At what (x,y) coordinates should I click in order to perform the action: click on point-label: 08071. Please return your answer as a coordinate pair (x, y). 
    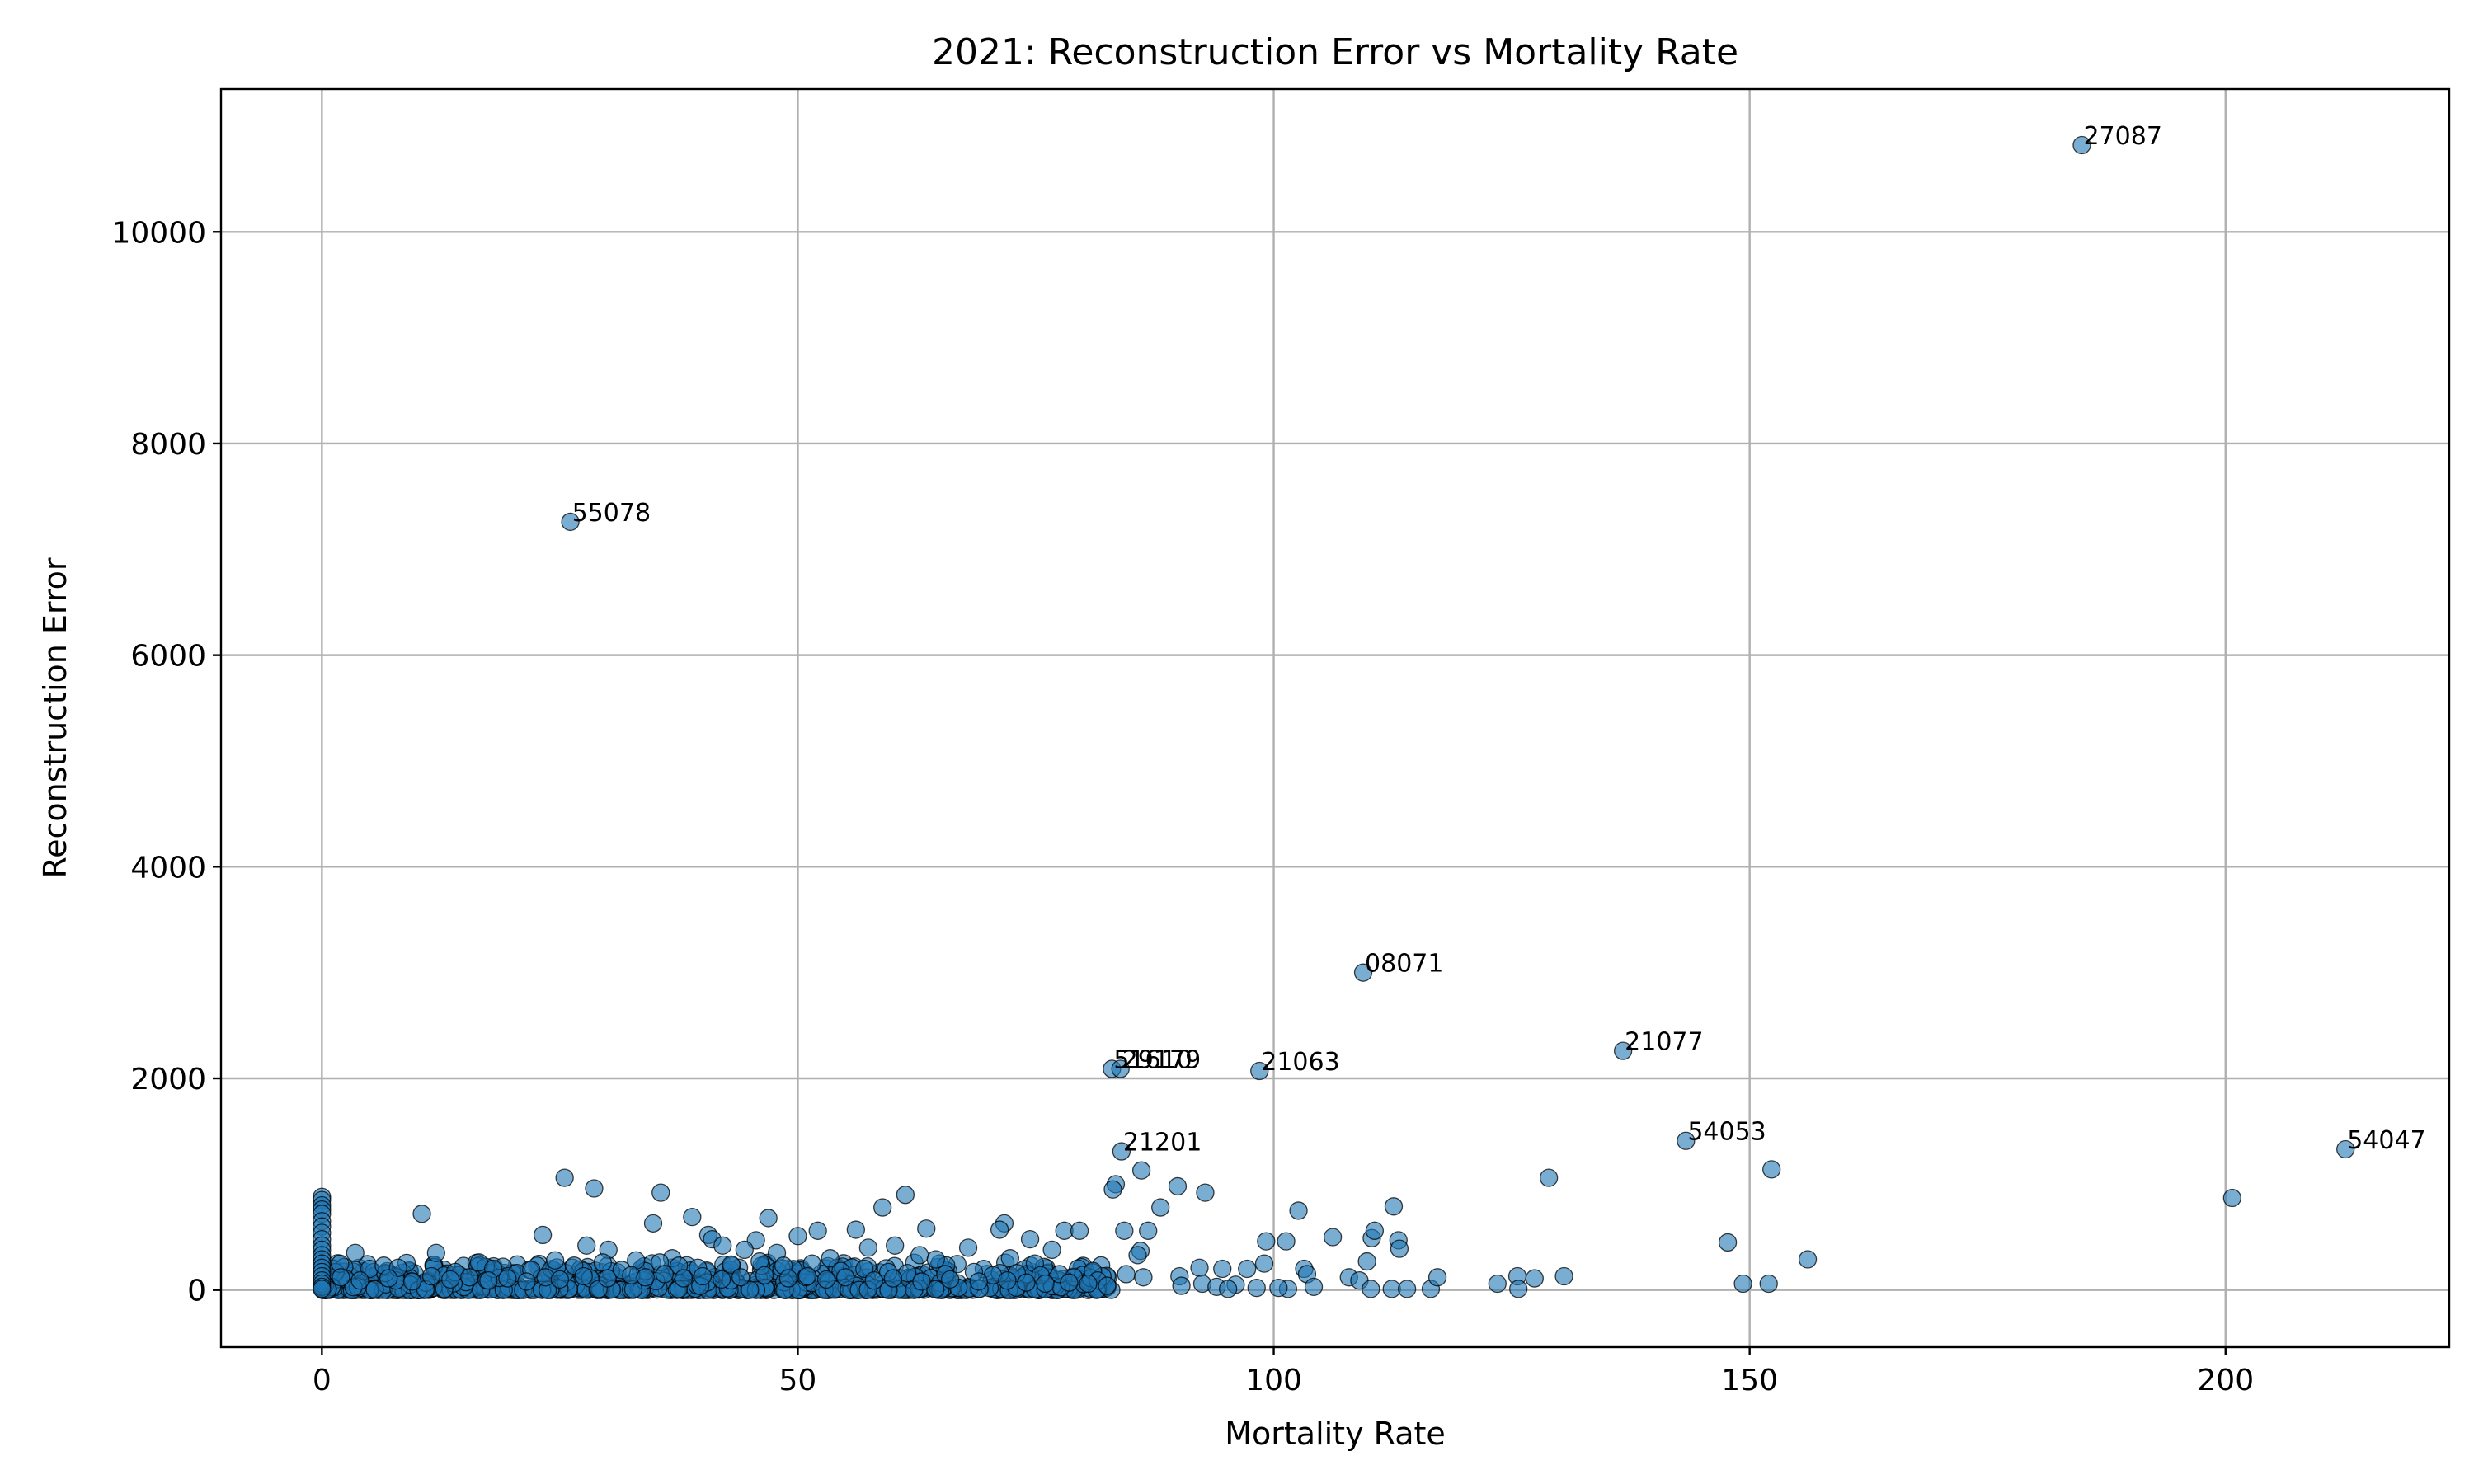
    Looking at the image, I should click on (1404, 965).